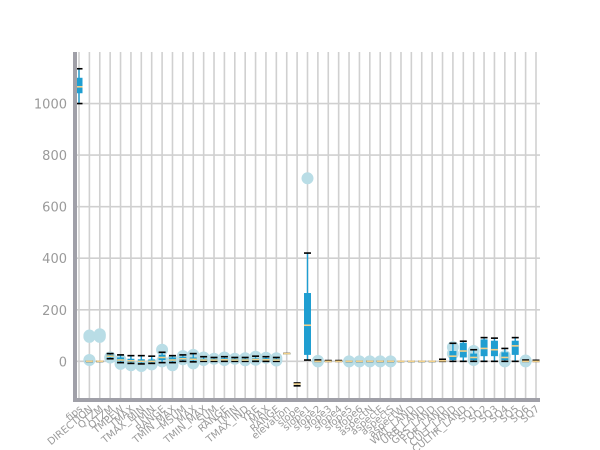  Describe the element at coordinates (359, 361) in the screenshot. I see `box-slope6` at that location.